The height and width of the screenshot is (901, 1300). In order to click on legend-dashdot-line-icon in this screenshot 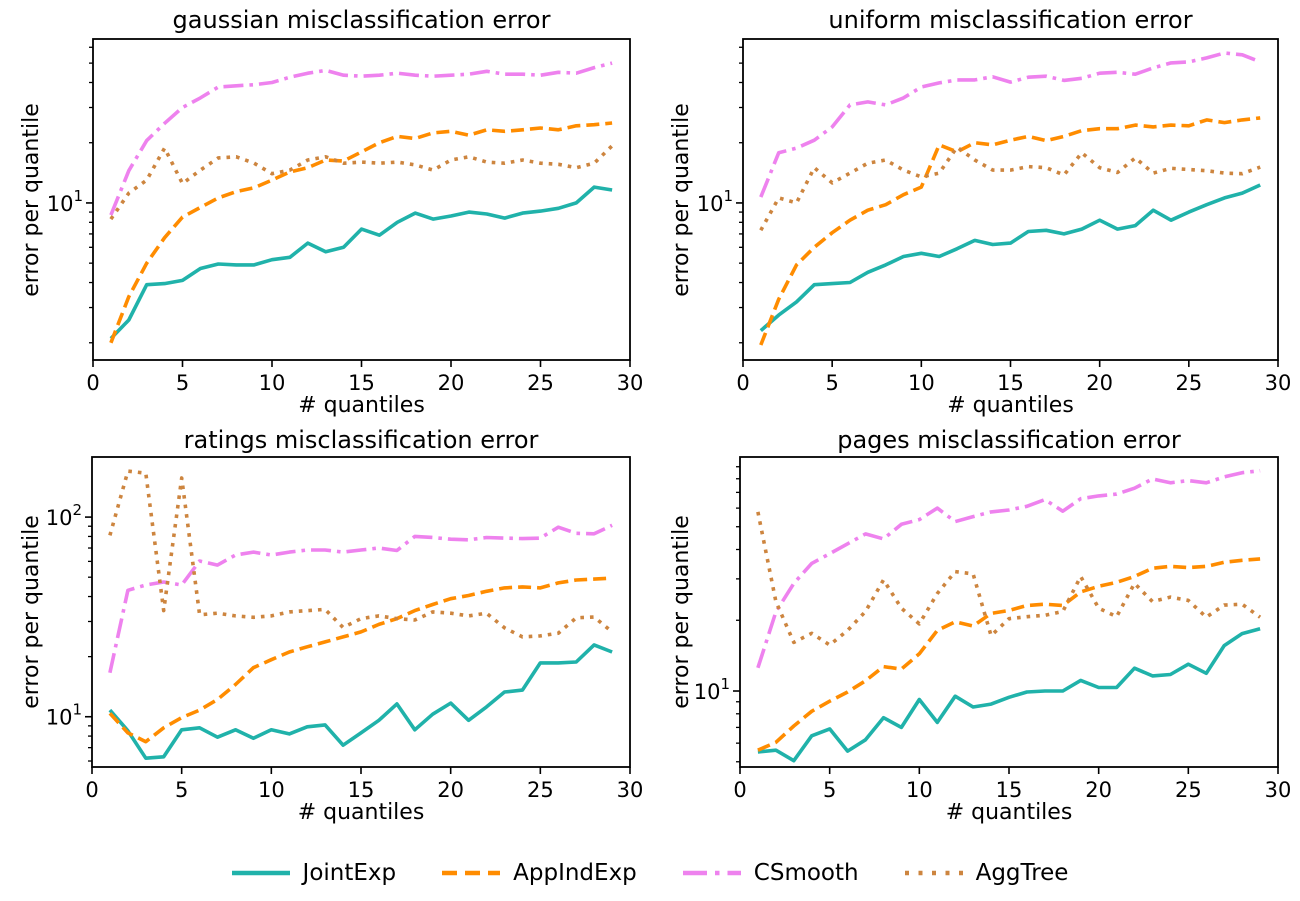, I will do `click(711, 873)`.